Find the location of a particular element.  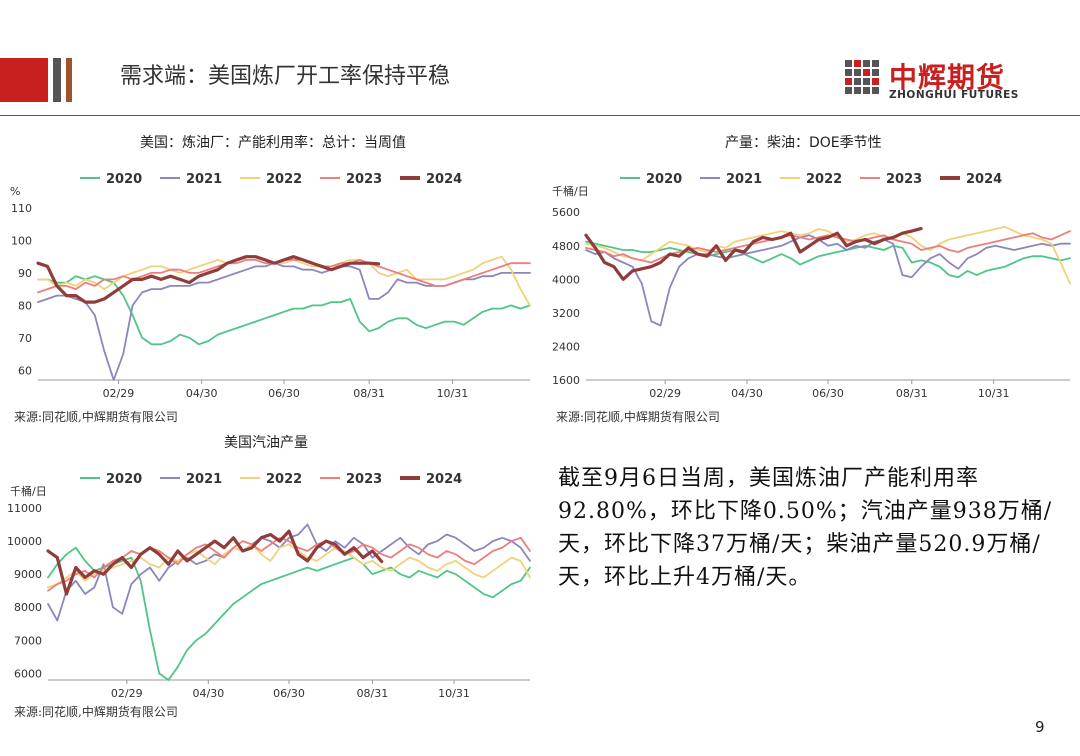

y-tick-label: 9000 is located at coordinates (28, 574).